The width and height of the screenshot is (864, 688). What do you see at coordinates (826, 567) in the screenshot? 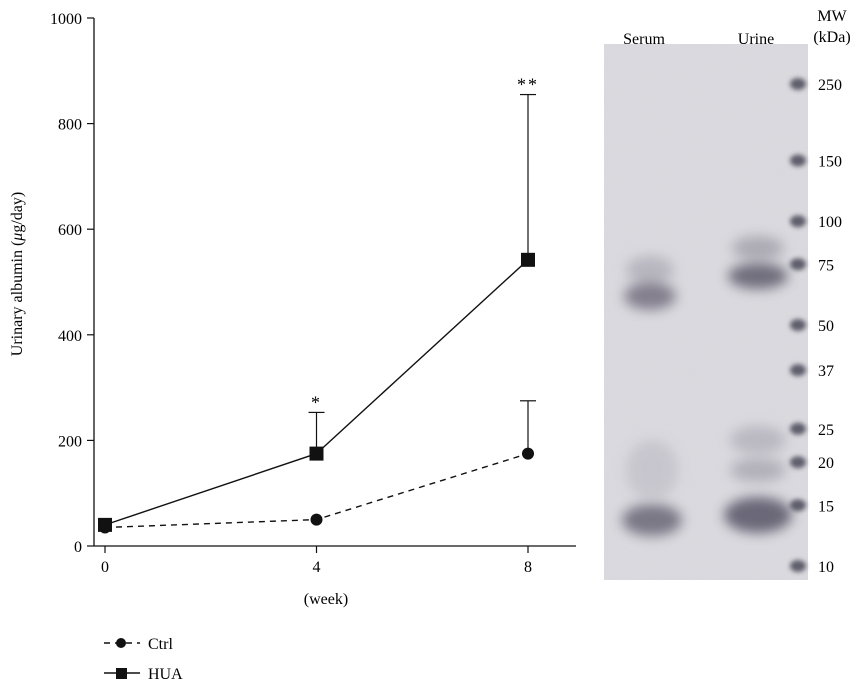
I see `mw-label: 10` at bounding box center [826, 567].